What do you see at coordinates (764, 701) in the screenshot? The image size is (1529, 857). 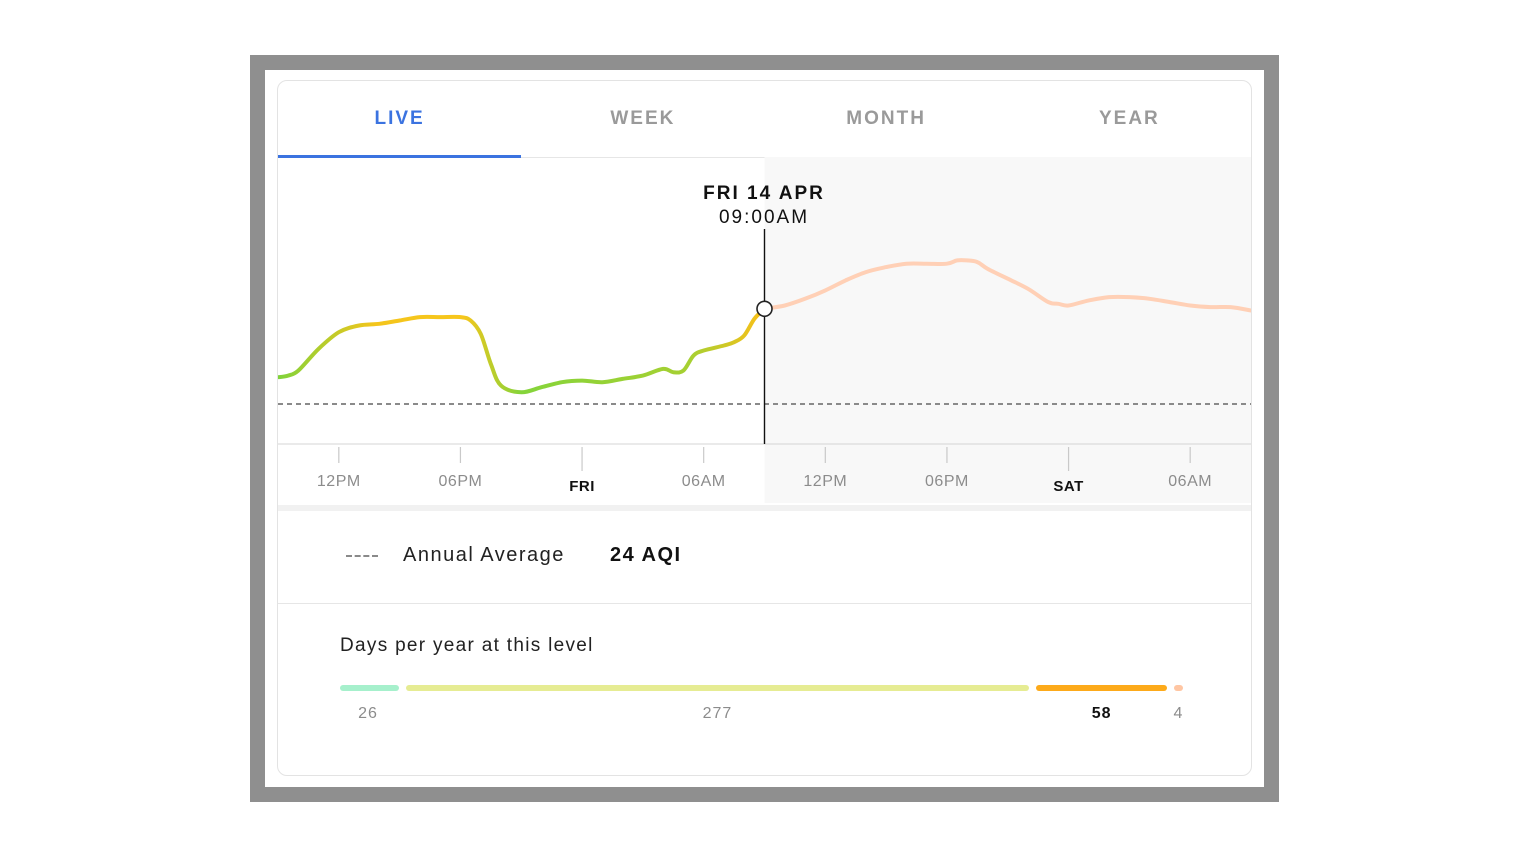 I see `days-per-year-bars: 26 277 58 4` at bounding box center [764, 701].